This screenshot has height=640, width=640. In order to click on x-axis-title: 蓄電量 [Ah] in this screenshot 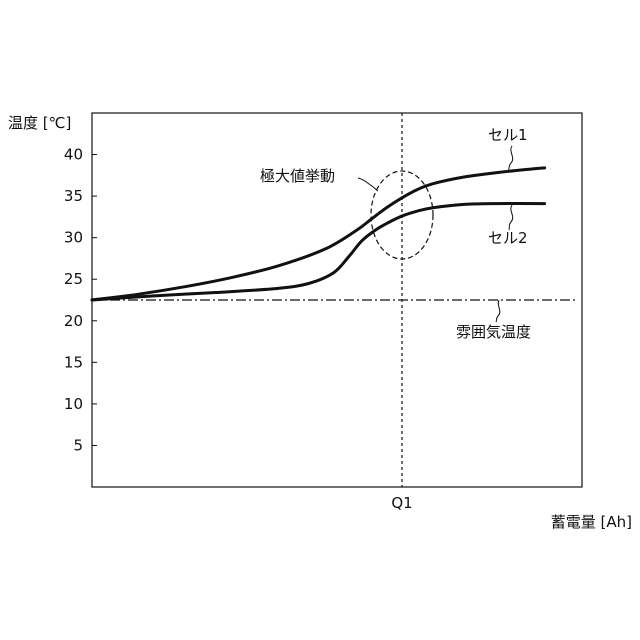, I will do `click(591, 522)`.